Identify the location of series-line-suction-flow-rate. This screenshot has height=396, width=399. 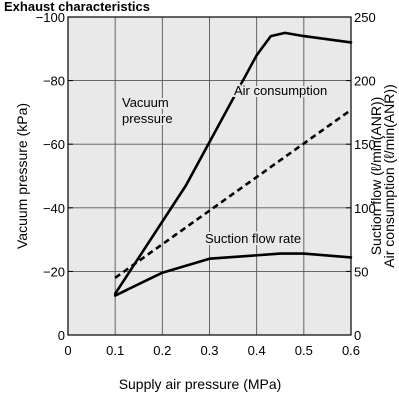
(233, 274).